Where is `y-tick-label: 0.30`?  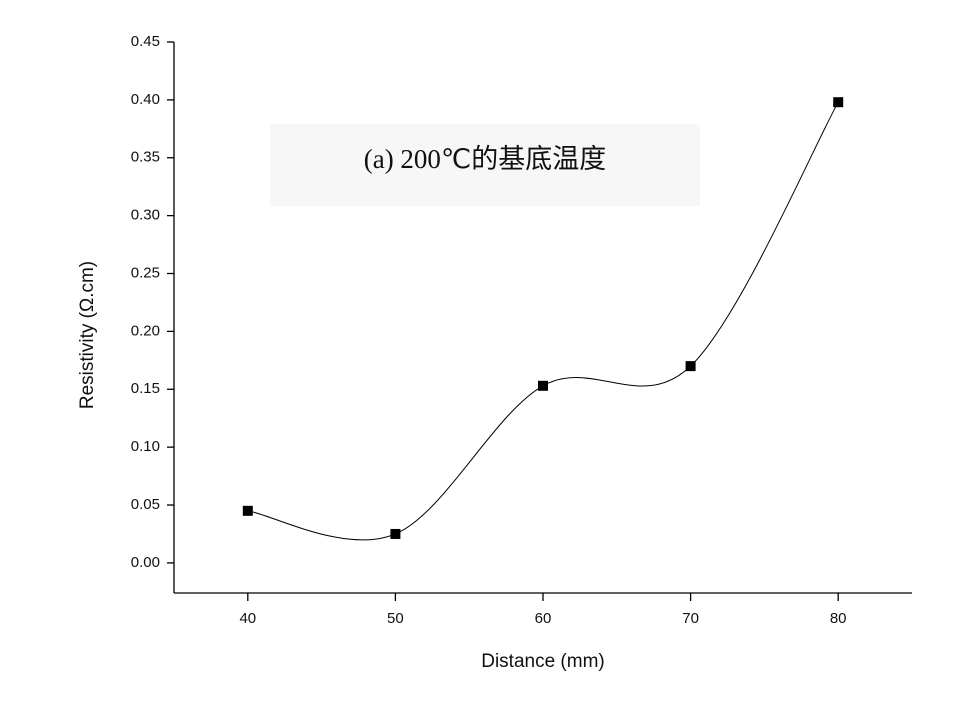
y-tick-label: 0.30 is located at coordinates (145, 215).